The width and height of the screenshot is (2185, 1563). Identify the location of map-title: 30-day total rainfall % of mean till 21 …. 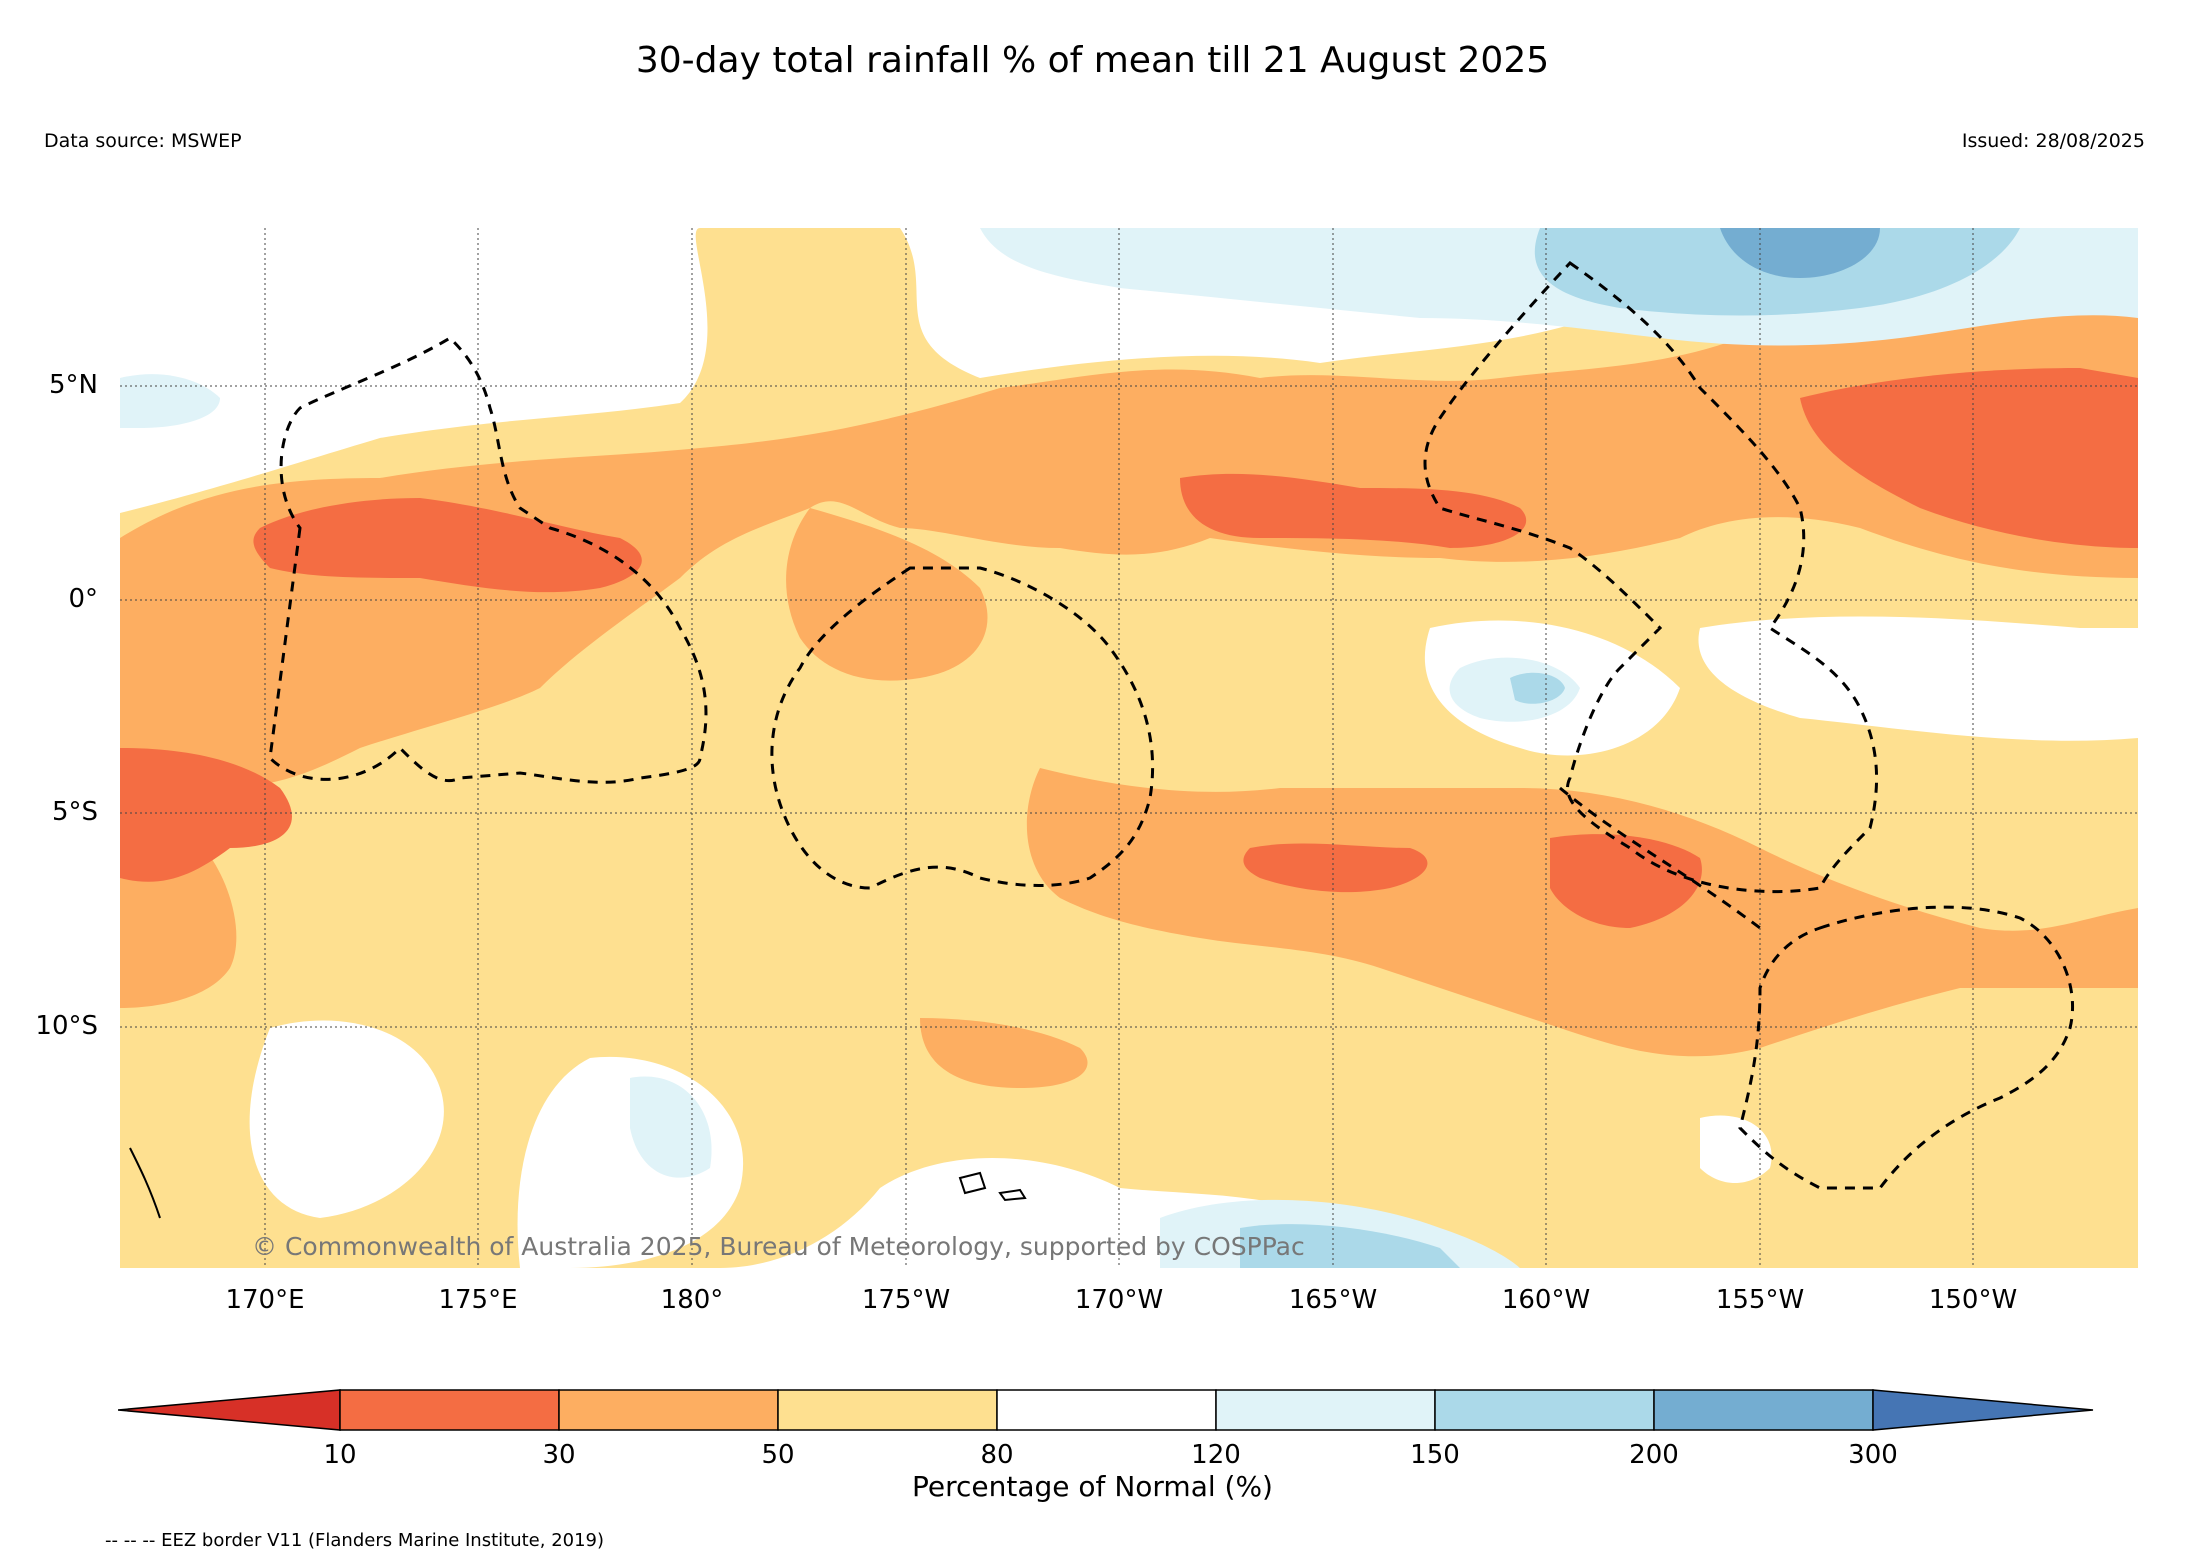
(1092, 60).